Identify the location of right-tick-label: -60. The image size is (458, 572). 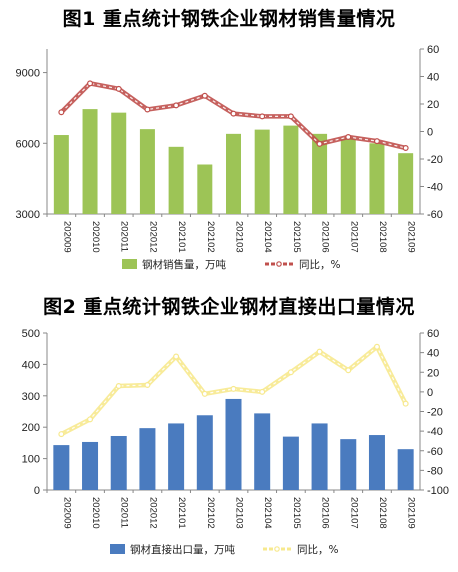
(435, 215).